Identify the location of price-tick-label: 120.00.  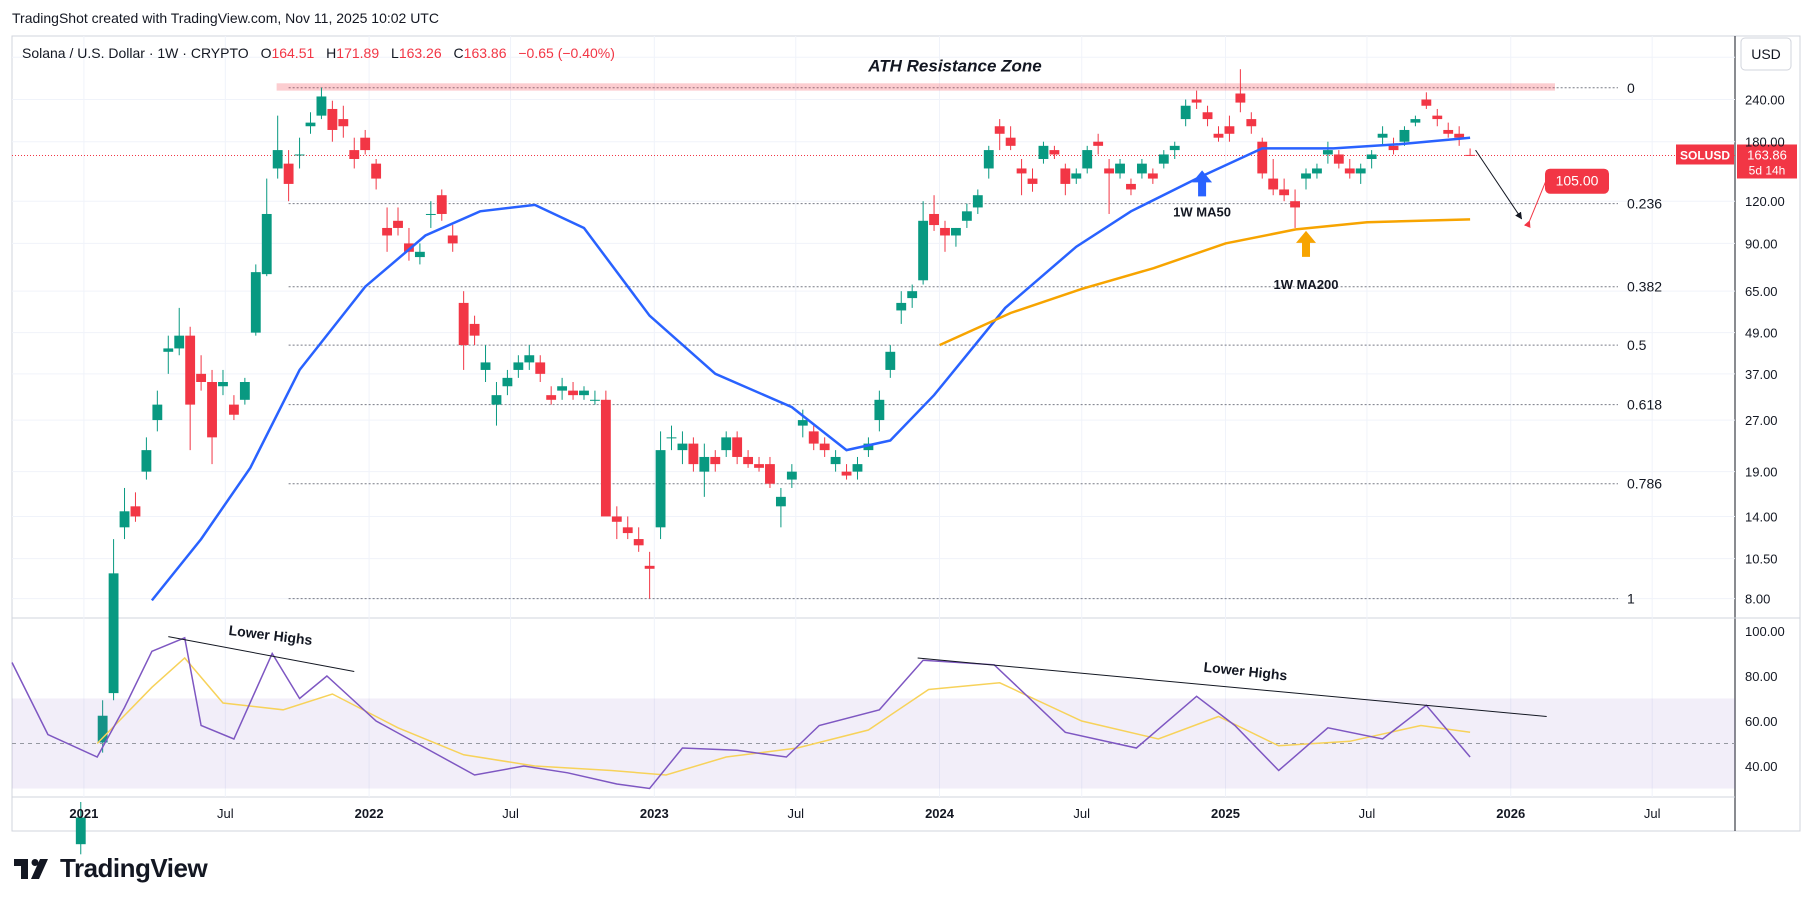
(1765, 201).